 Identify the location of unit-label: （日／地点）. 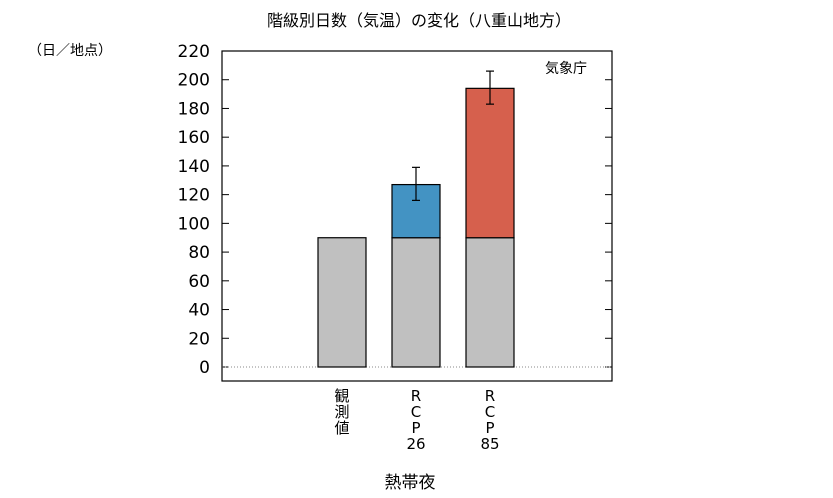
(70, 51).